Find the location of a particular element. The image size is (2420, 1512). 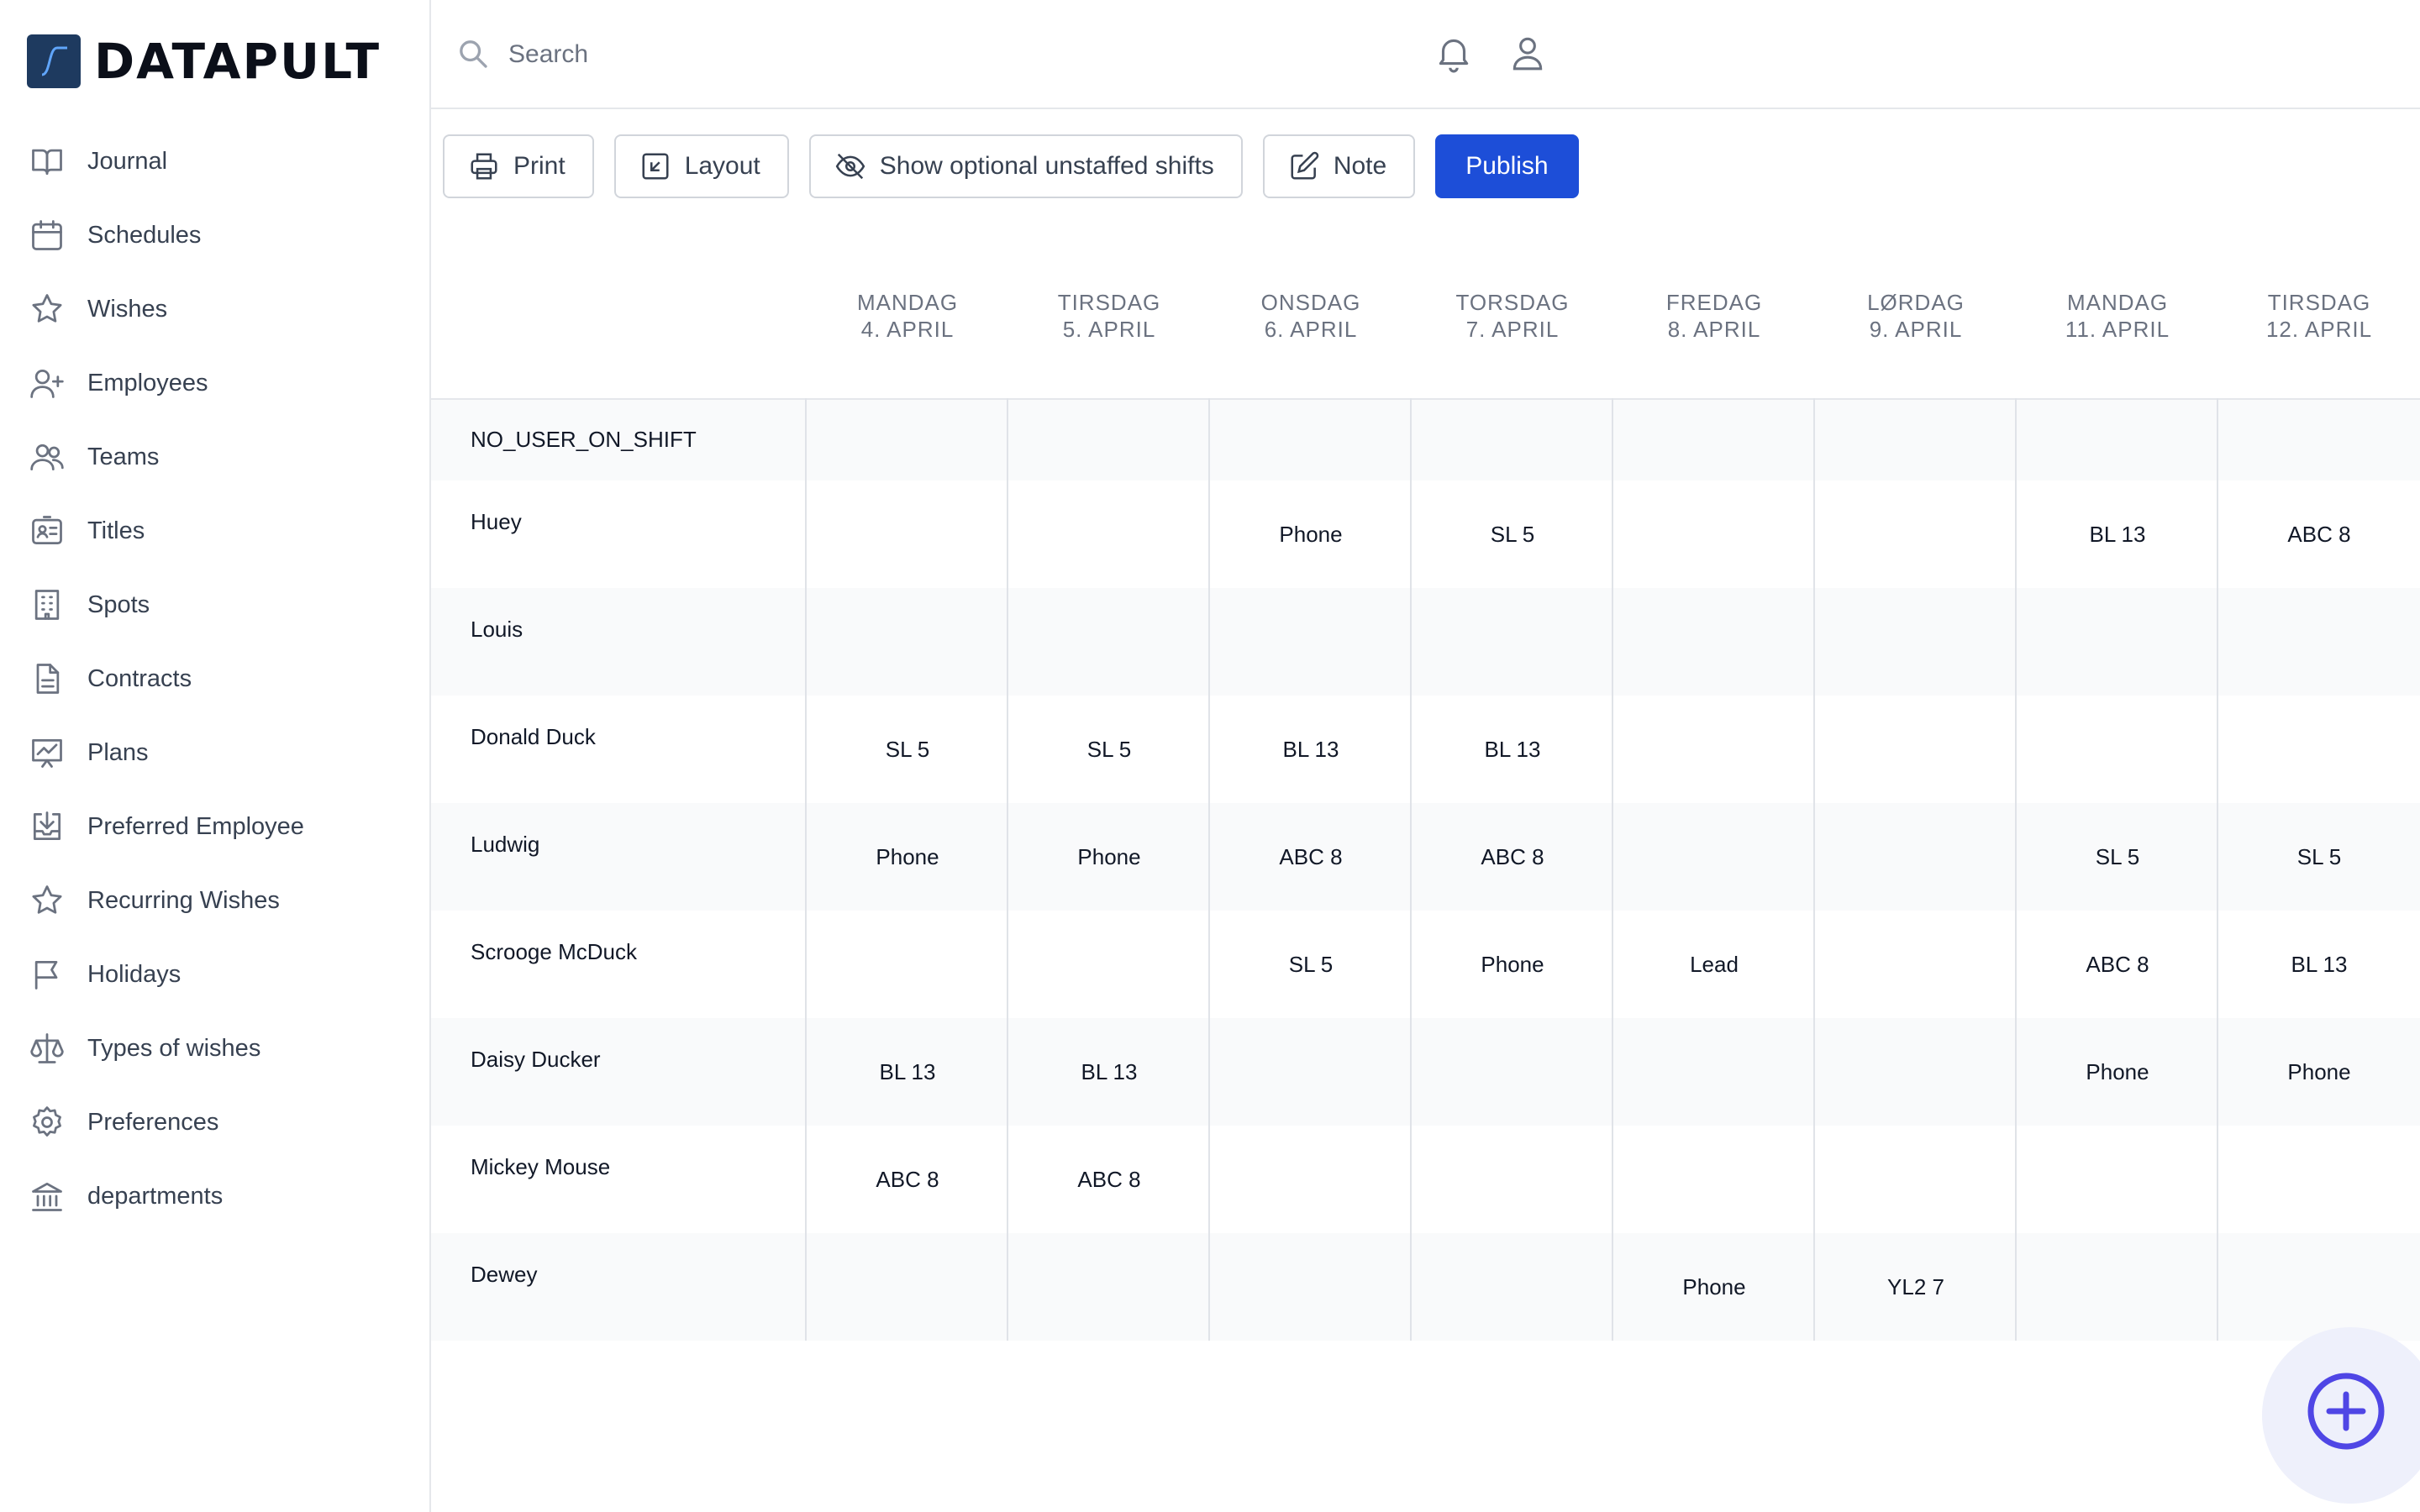

shift-cell: YL2 7 is located at coordinates (1916, 1286).